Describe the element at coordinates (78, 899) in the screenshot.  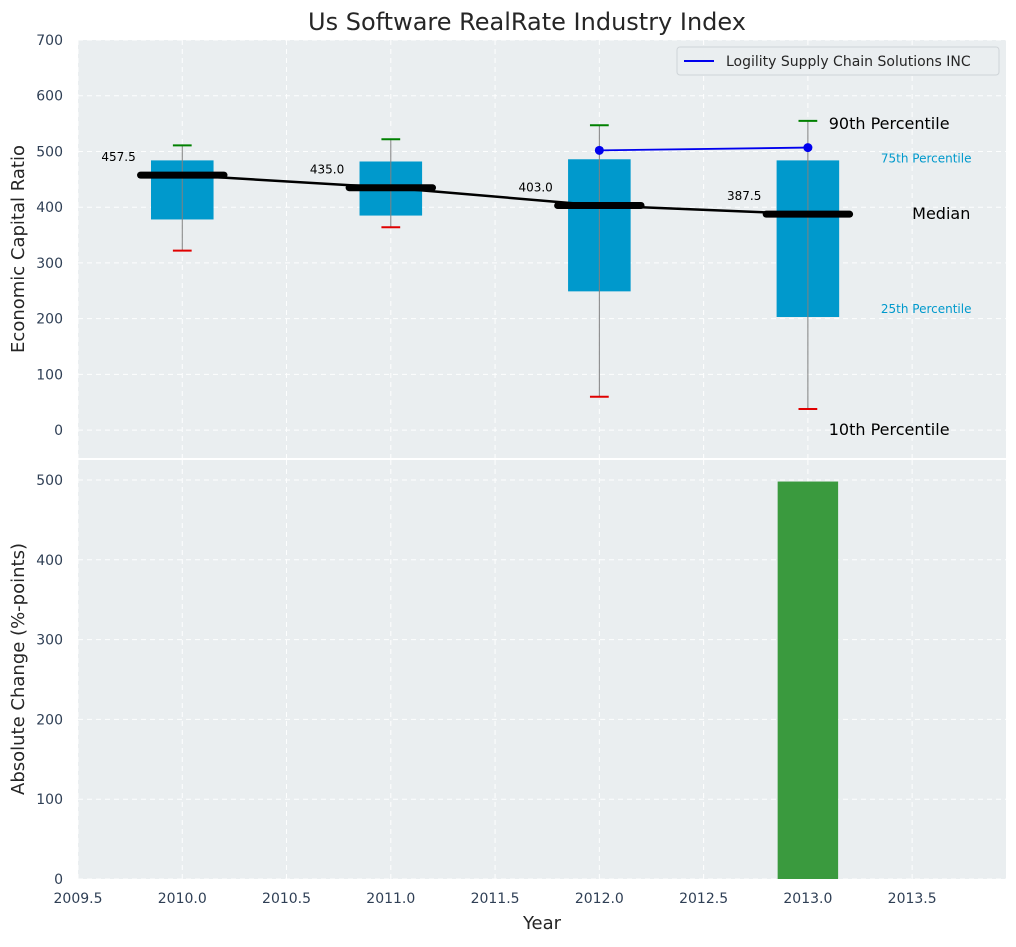
I see `x-tick-label: 2009.5` at that location.